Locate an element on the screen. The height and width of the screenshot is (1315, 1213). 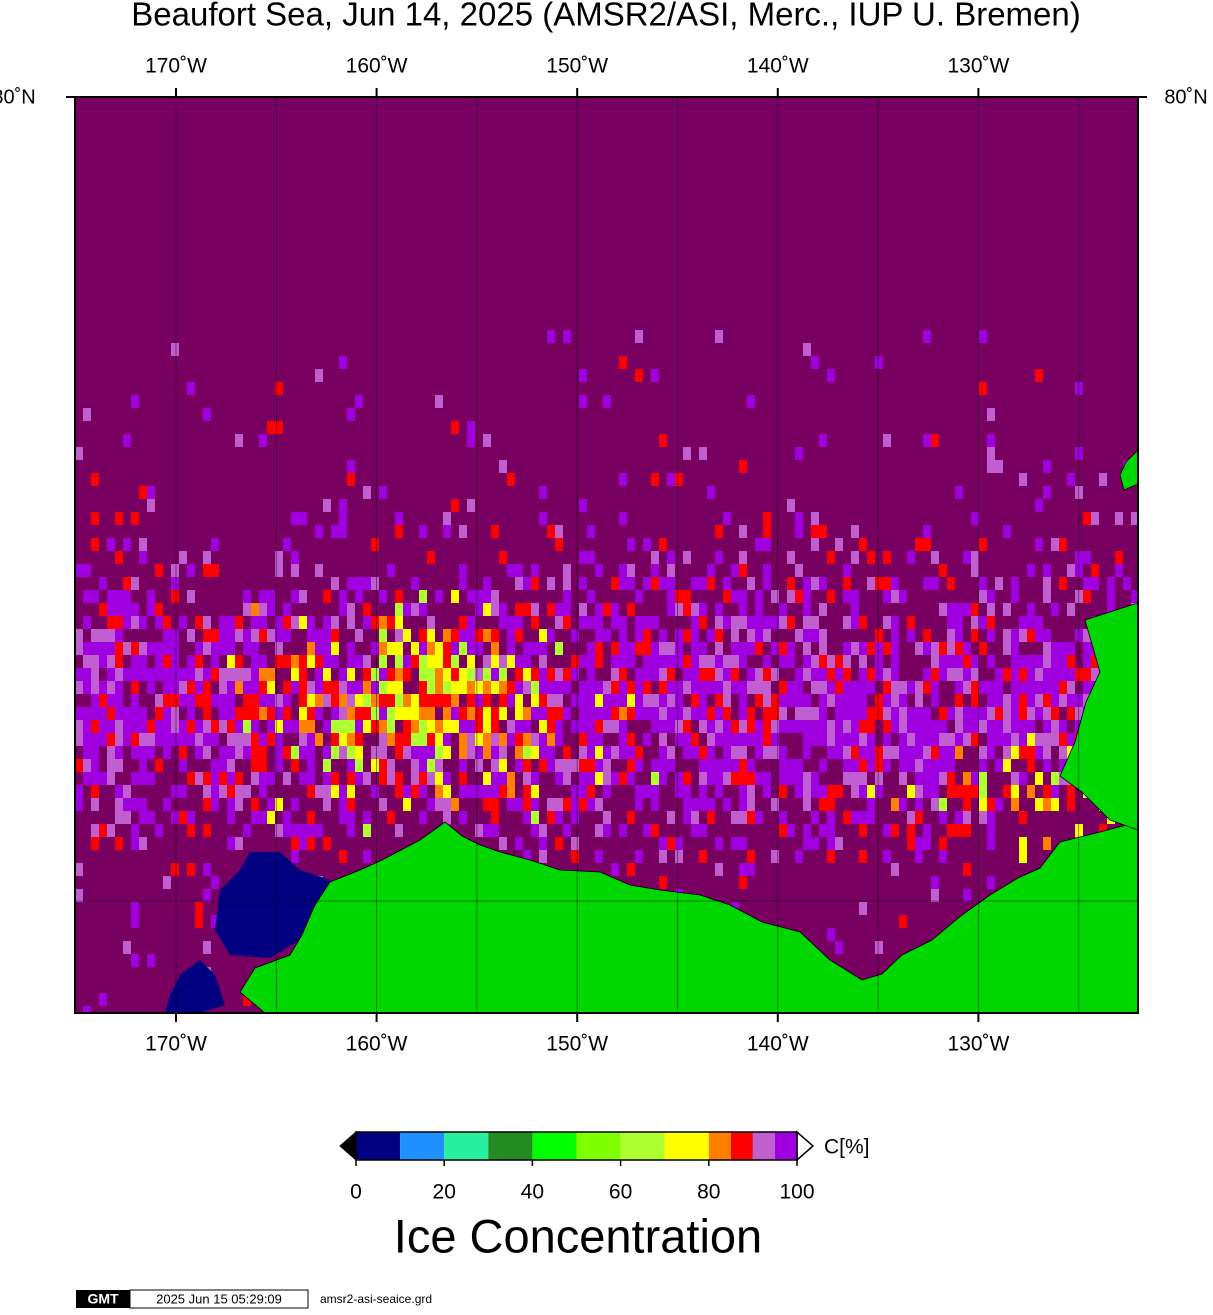
color-bin is located at coordinates (554, 1146).